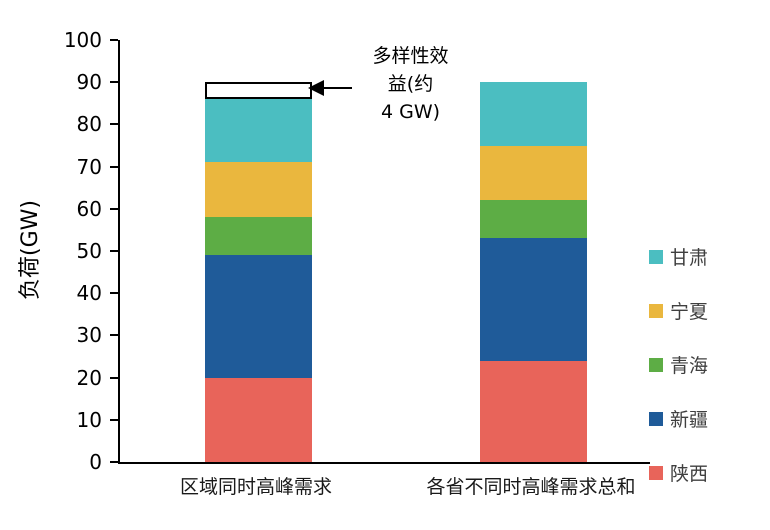  I want to click on y-tick-label: 70, so click(89, 166).